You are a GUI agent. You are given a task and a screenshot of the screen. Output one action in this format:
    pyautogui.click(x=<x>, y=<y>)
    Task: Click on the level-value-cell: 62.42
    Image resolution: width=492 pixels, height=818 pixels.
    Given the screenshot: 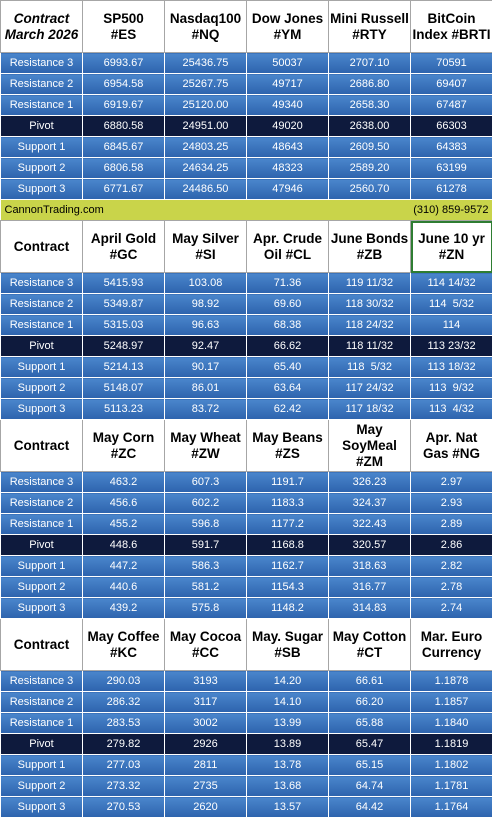 What is the action you would take?
    pyautogui.click(x=288, y=409)
    